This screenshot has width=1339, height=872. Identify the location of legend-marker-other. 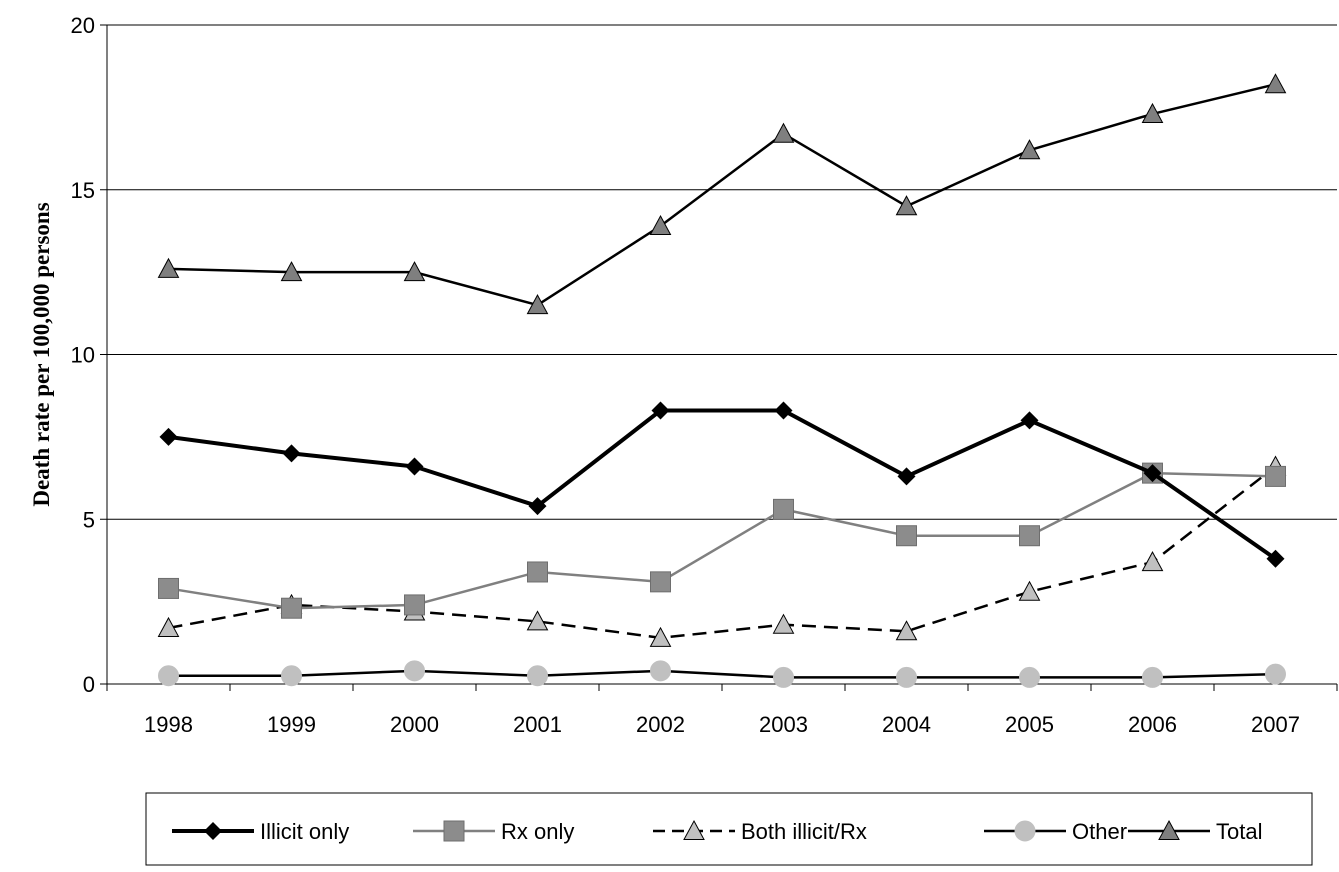
(1025, 831).